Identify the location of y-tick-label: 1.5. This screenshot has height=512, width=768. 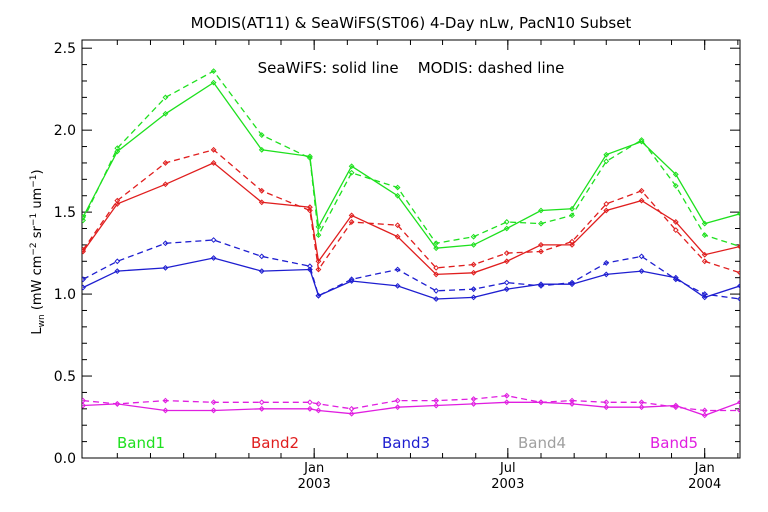
(65, 213).